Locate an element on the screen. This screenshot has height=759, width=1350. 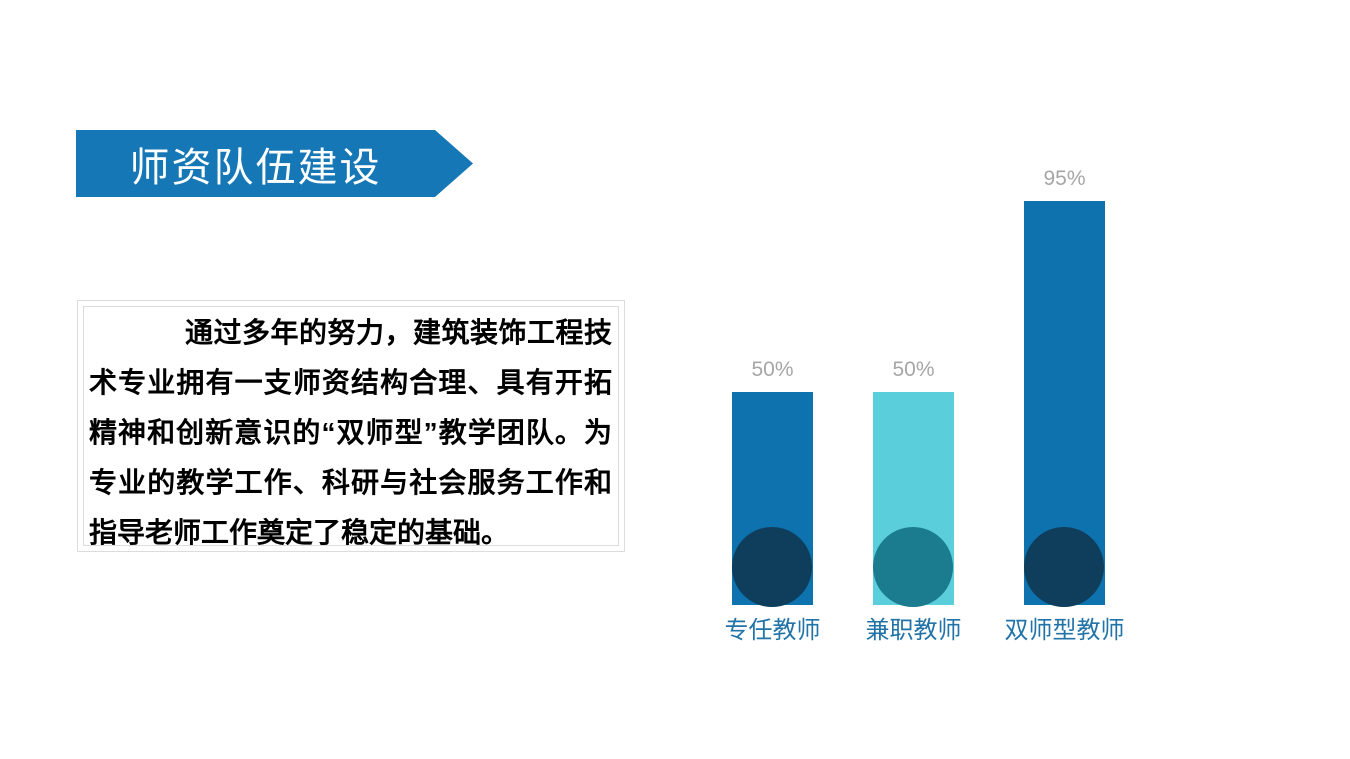
bar-category-label: 兼职教师 is located at coordinates (913, 630).